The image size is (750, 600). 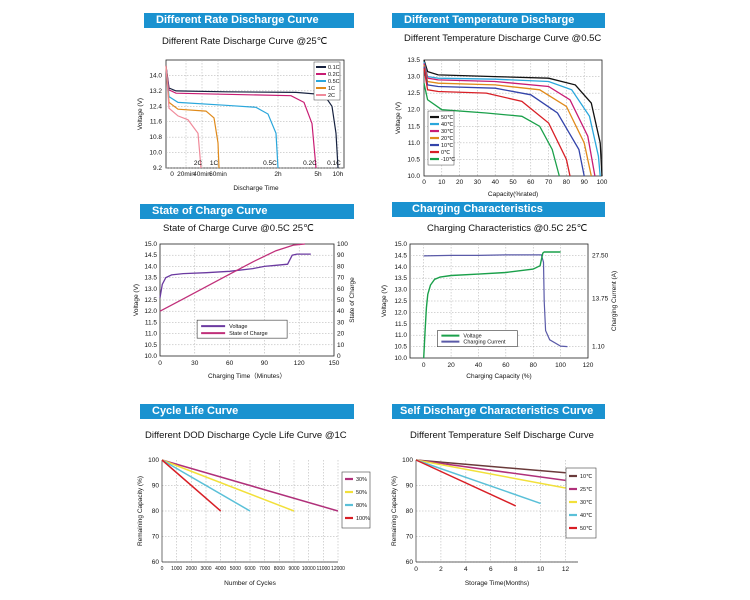 What do you see at coordinates (264, 569) in the screenshot?
I see `x-tick-label: 7000` at bounding box center [264, 569].